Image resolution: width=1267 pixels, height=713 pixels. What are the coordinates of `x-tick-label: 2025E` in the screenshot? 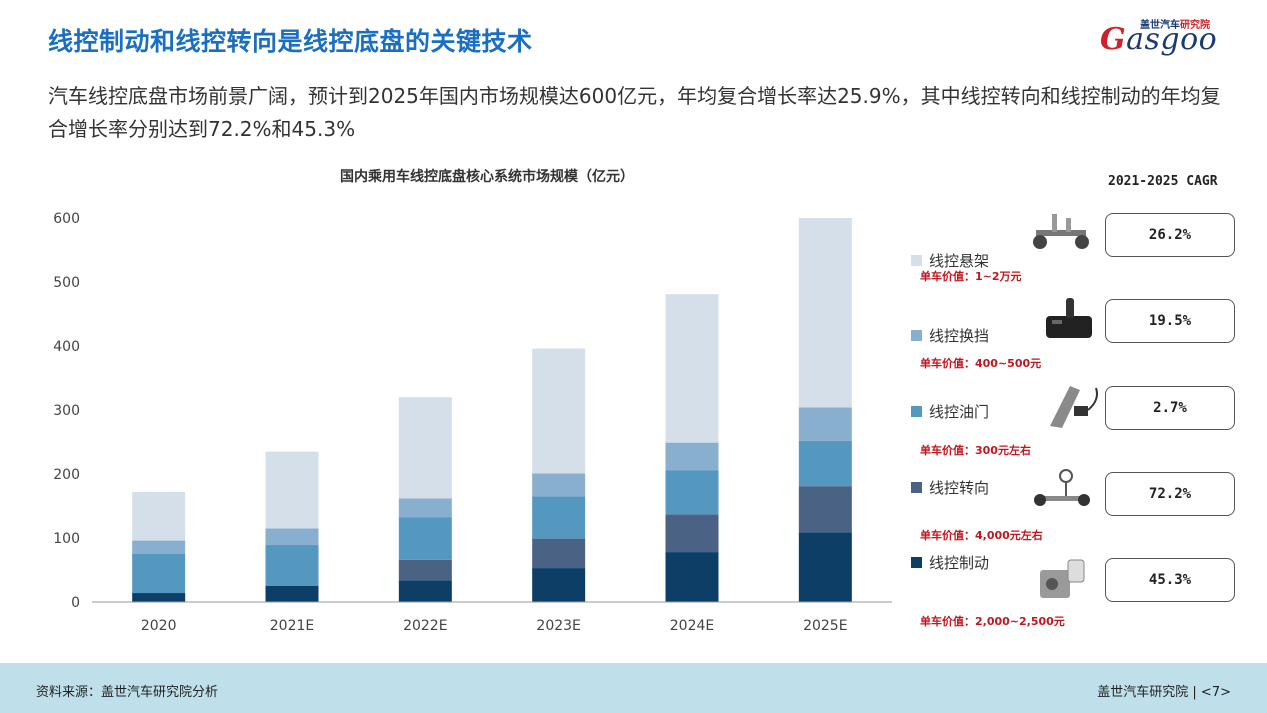 It's located at (825, 626).